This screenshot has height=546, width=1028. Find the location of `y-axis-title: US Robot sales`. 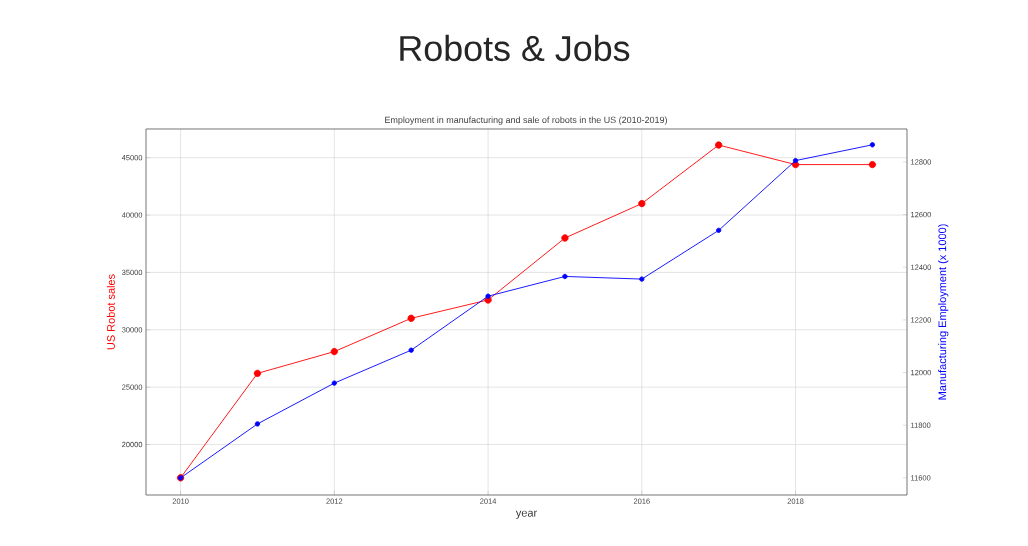

y-axis-title: US Robot sales is located at coordinates (110, 312).